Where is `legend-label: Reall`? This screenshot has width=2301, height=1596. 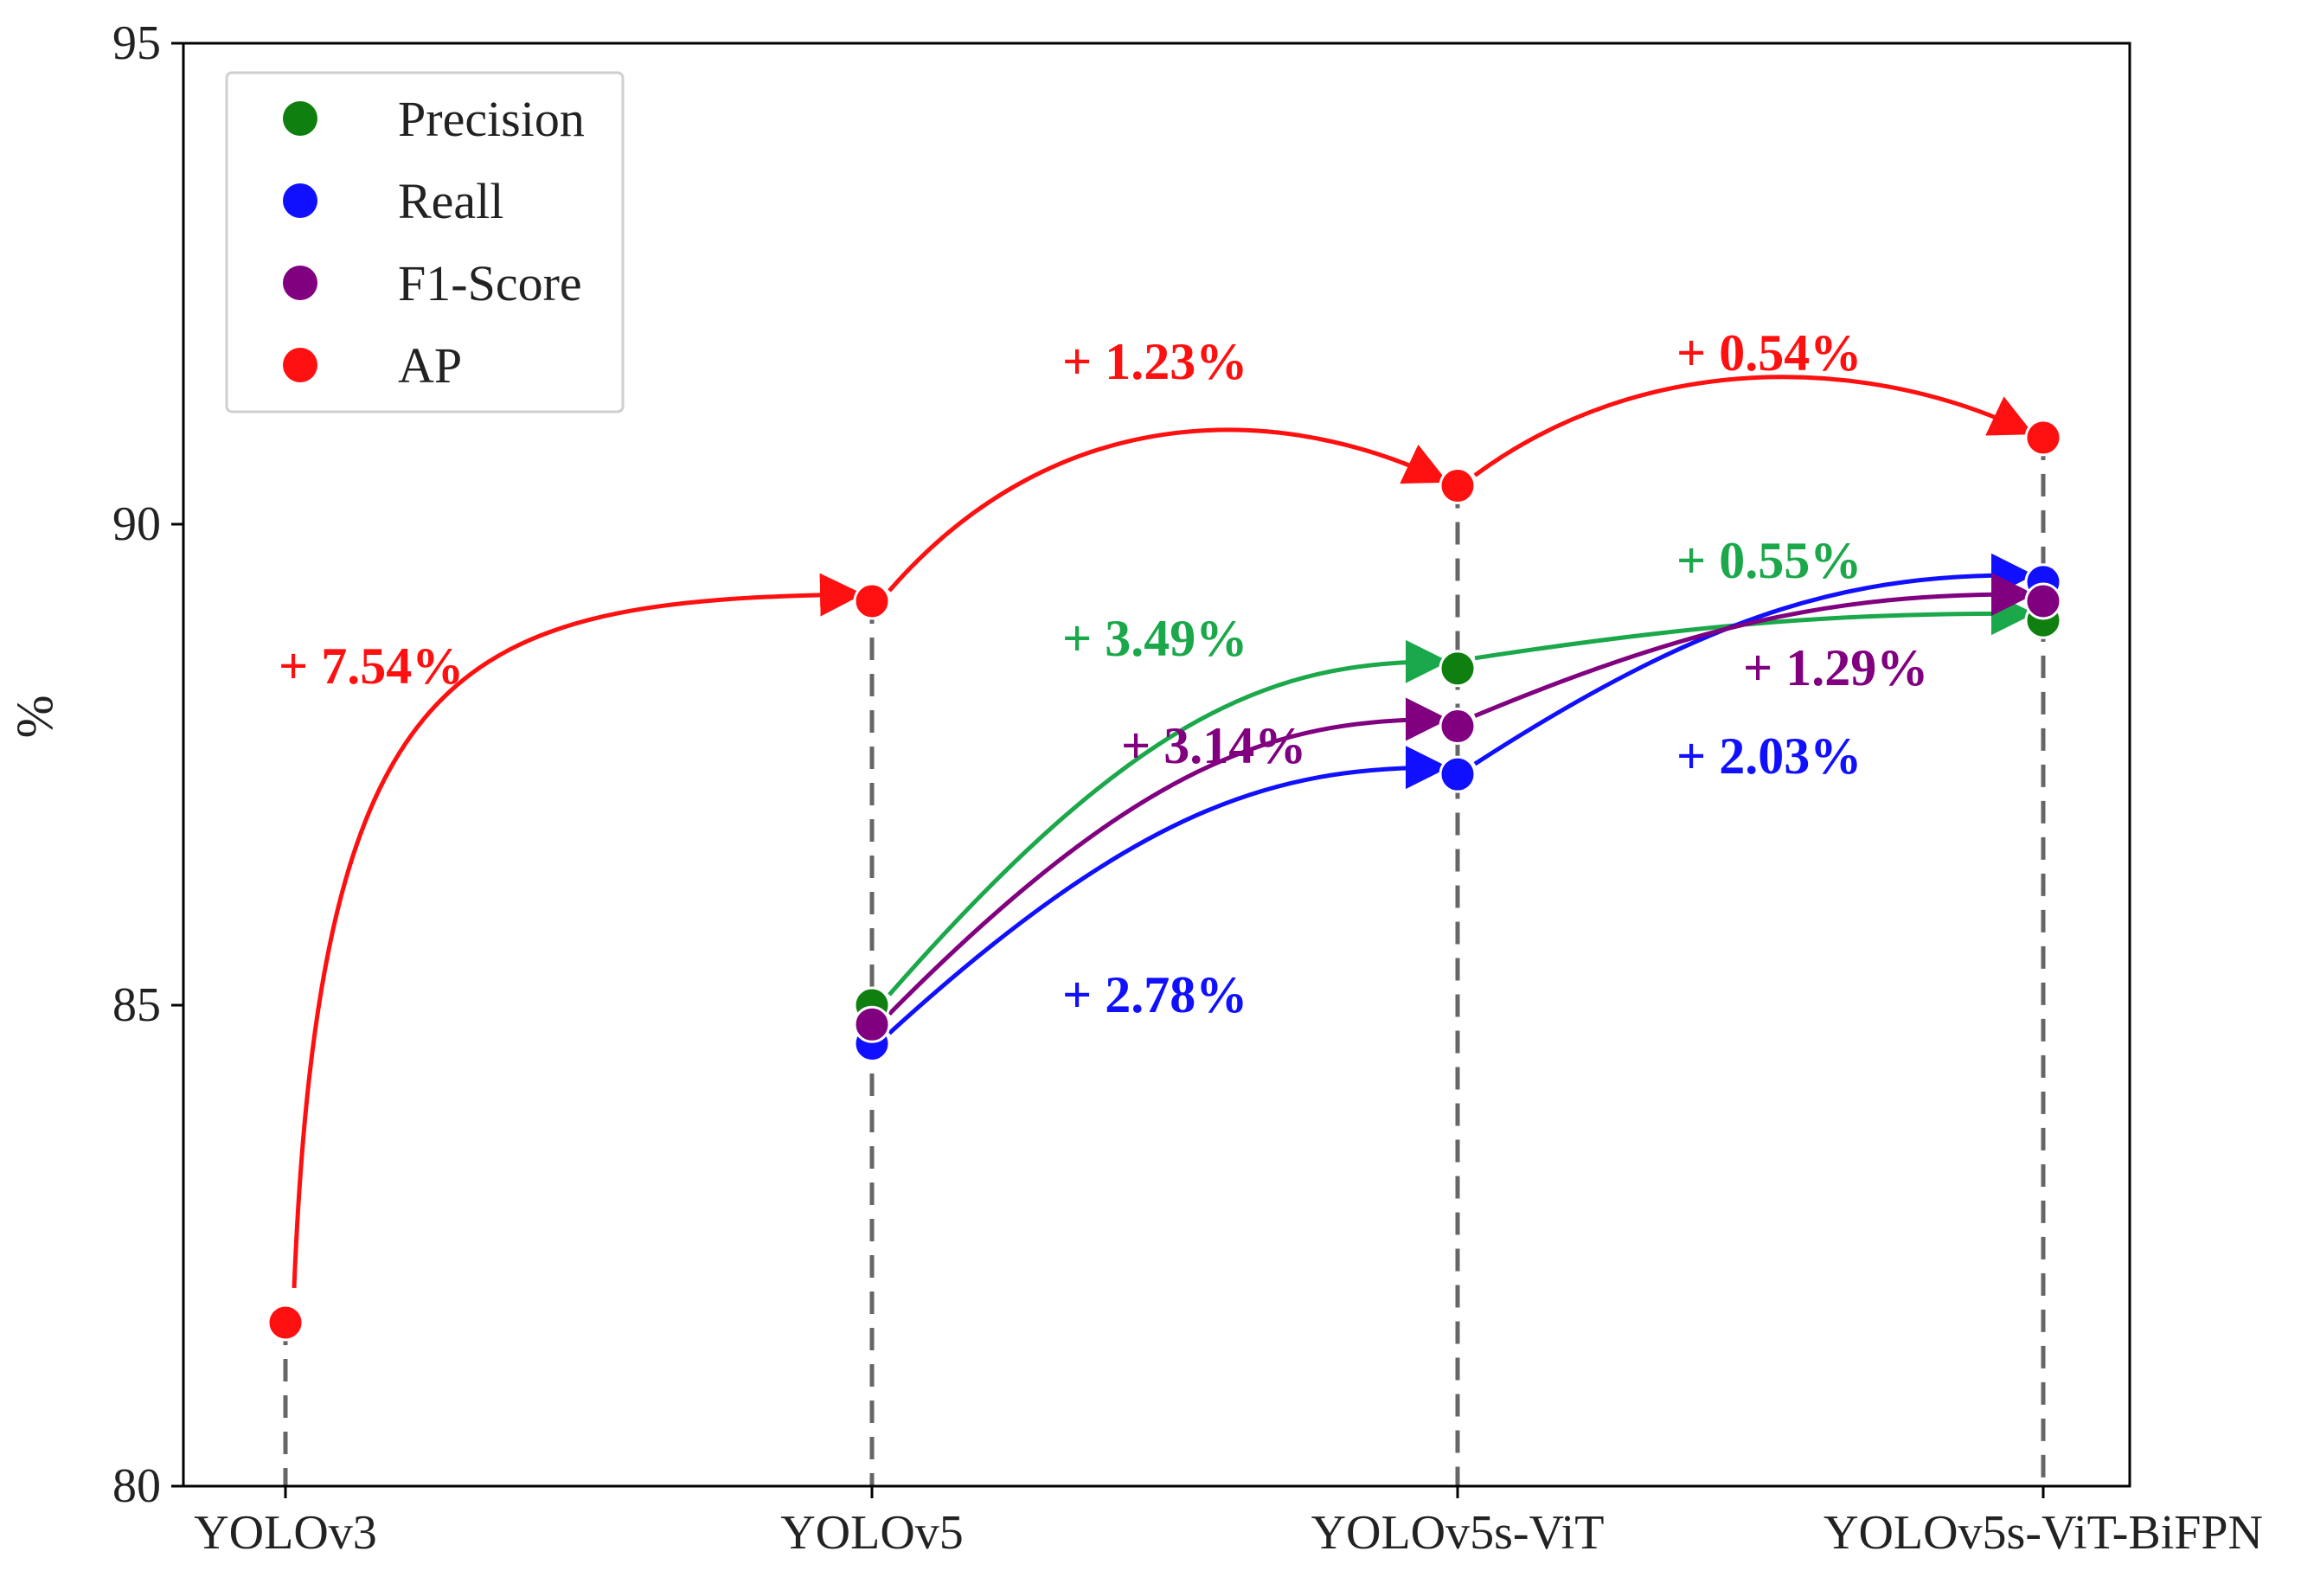
legend-label: Reall is located at coordinates (451, 201).